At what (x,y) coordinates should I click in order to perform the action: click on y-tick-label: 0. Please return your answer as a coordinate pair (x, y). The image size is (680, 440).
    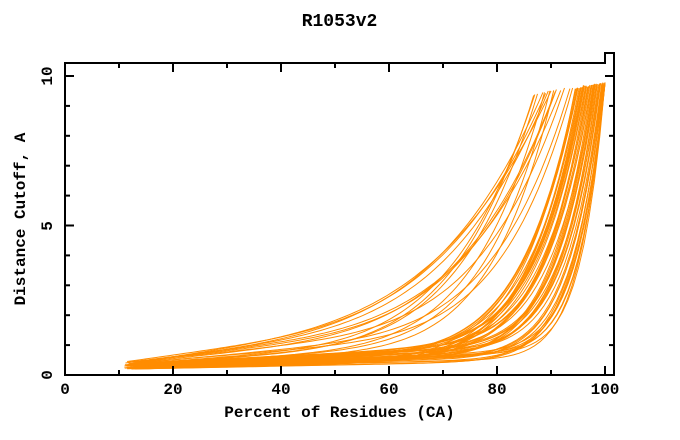
    Looking at the image, I should click on (48, 375).